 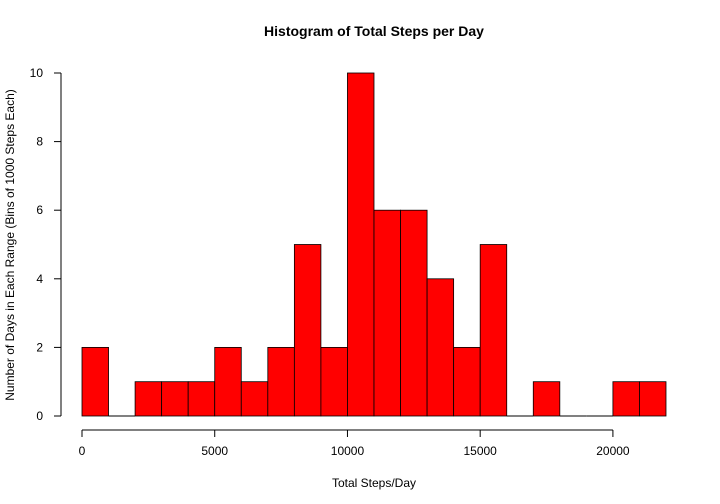 I want to click on y-tick-label: 4, so click(x=39, y=279).